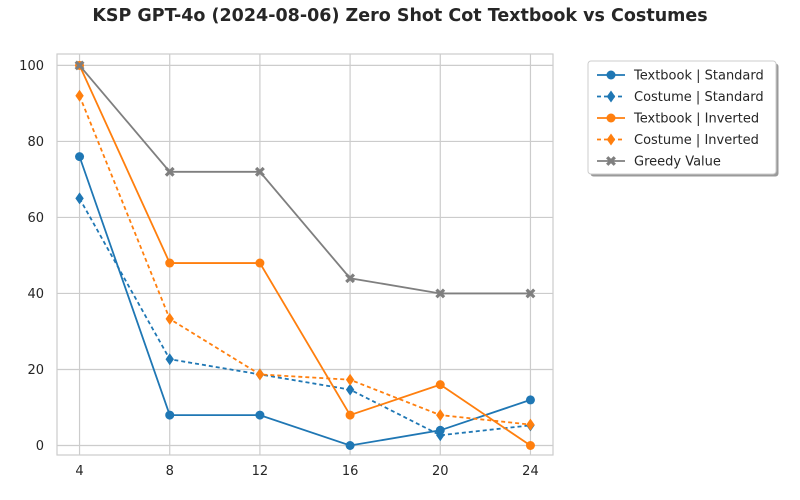 This screenshot has height=500, width=800. Describe the element at coordinates (35, 294) in the screenshot. I see `y-tick-label: 40` at that location.